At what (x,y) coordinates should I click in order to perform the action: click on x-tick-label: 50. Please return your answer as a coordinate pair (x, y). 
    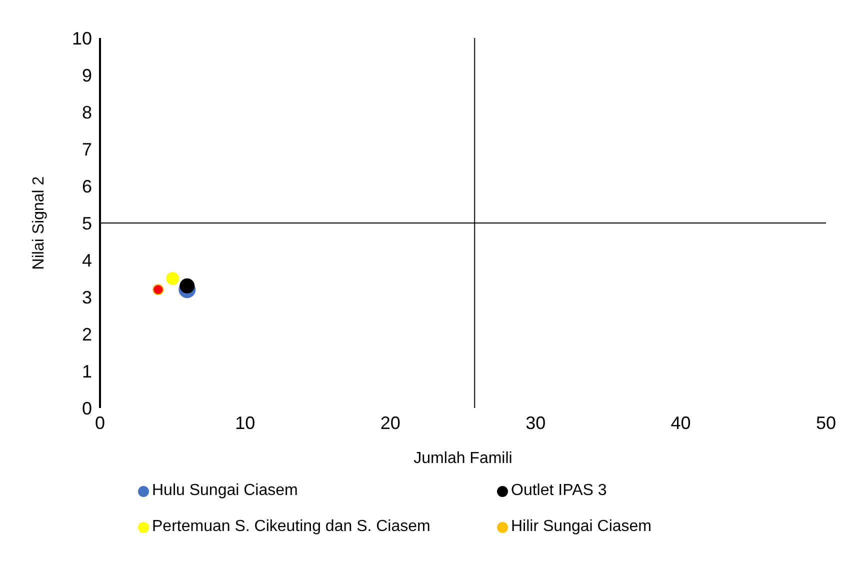
    Looking at the image, I should click on (826, 422).